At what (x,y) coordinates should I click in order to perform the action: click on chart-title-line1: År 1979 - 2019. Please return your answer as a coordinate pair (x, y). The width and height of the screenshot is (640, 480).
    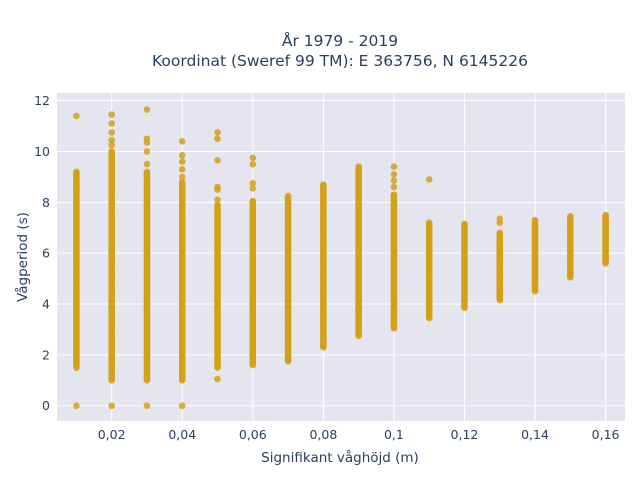
    Looking at the image, I should click on (340, 40).